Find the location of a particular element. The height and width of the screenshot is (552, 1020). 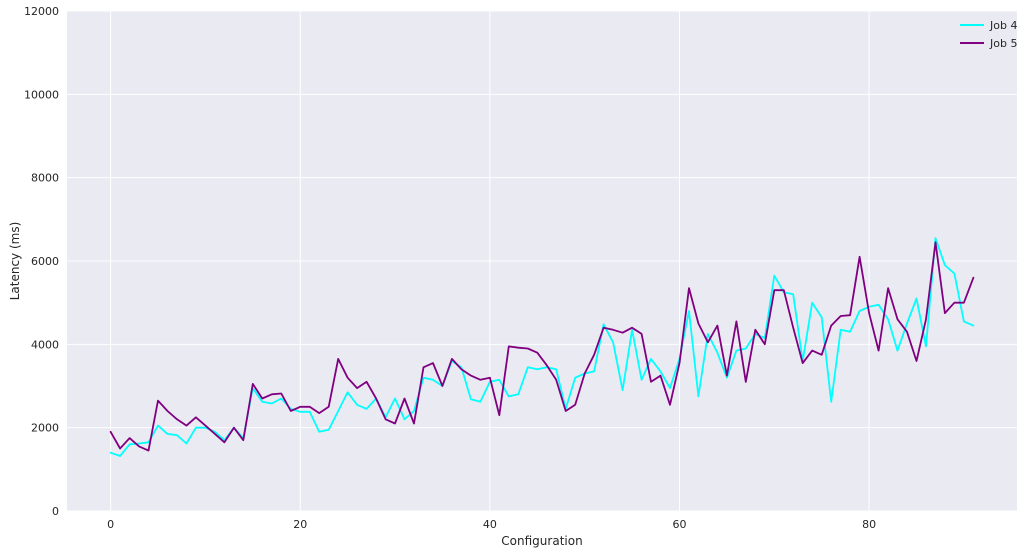

x-tick-label: 40 is located at coordinates (490, 524).